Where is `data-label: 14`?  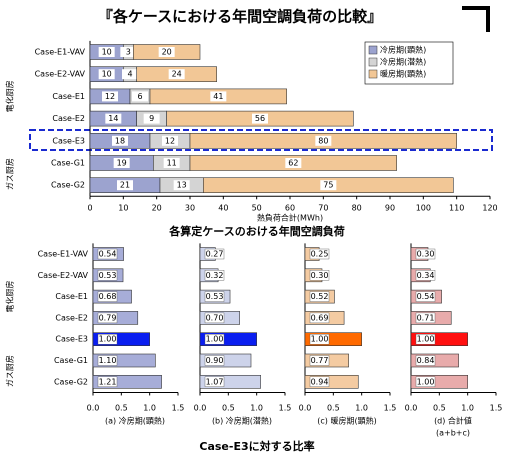
data-label: 14 is located at coordinates (113, 118).